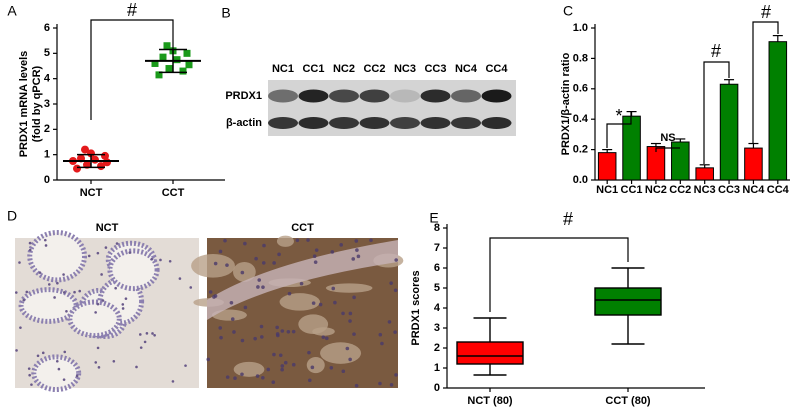 The width and height of the screenshot is (800, 409). I want to click on lane-label: CC3, so click(435, 69).